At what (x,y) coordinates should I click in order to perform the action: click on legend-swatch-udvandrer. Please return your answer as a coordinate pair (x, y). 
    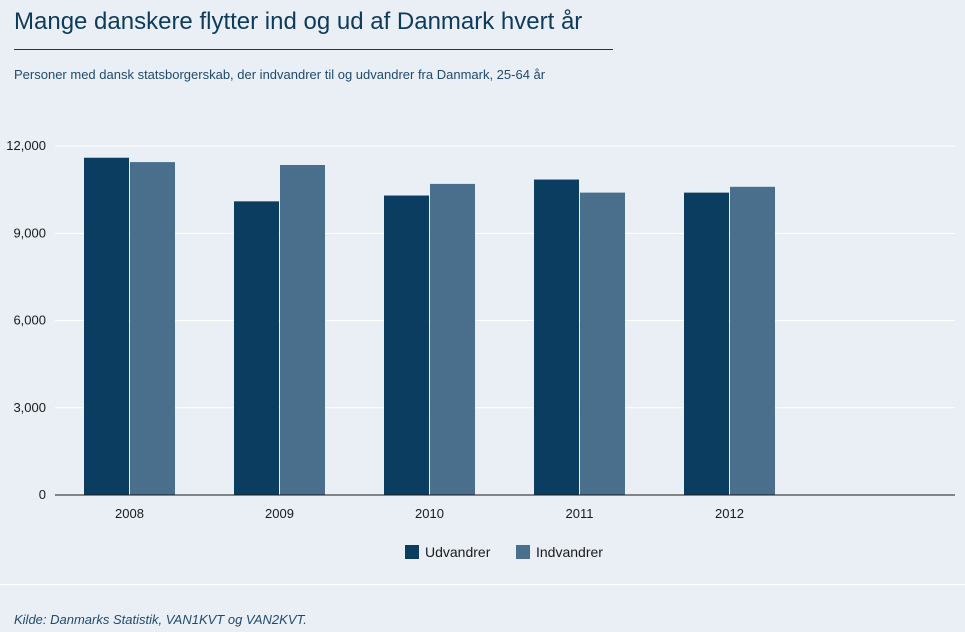
    Looking at the image, I should click on (412, 552).